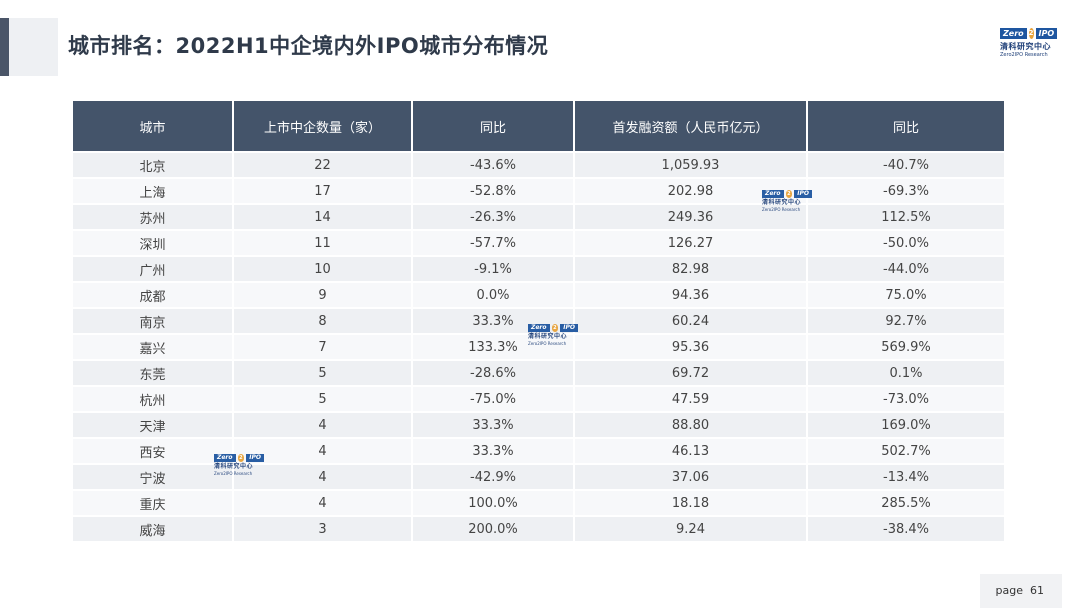  What do you see at coordinates (906, 504) in the screenshot?
I see `cell-amount-yoy: 285.5%` at bounding box center [906, 504].